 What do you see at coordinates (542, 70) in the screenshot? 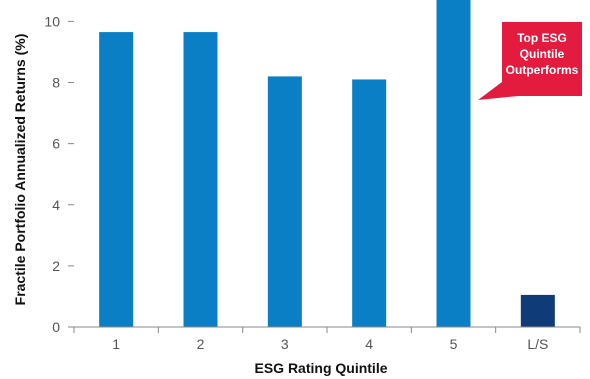
I see `callout-line-3: Outperforms` at bounding box center [542, 70].